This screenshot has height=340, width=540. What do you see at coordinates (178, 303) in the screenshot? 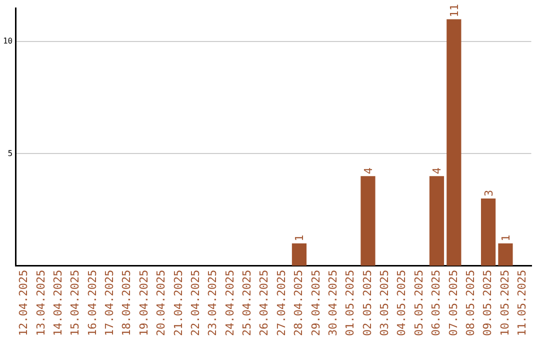
I see `x-tick-label: 21.04.2025` at bounding box center [178, 303].